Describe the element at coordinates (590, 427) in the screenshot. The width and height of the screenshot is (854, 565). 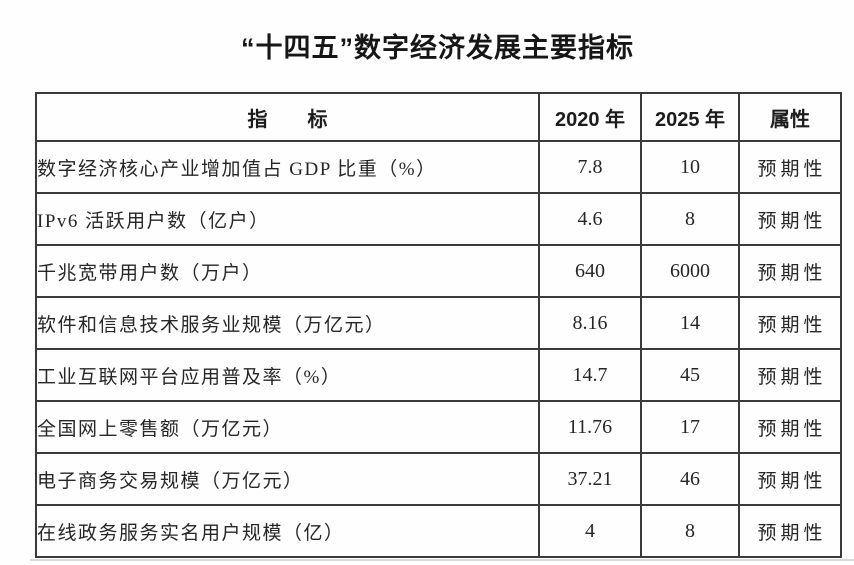
I see `value-2020-cell: 11.76` at that location.